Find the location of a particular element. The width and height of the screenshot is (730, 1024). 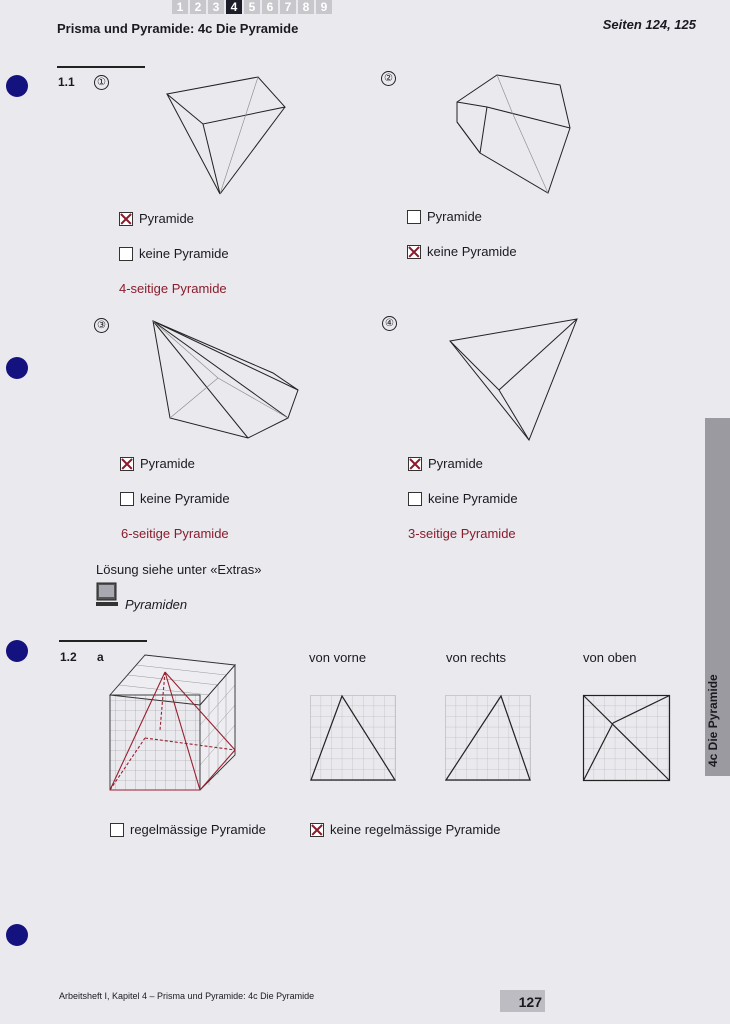

item-number: ③ is located at coordinates (101, 325).